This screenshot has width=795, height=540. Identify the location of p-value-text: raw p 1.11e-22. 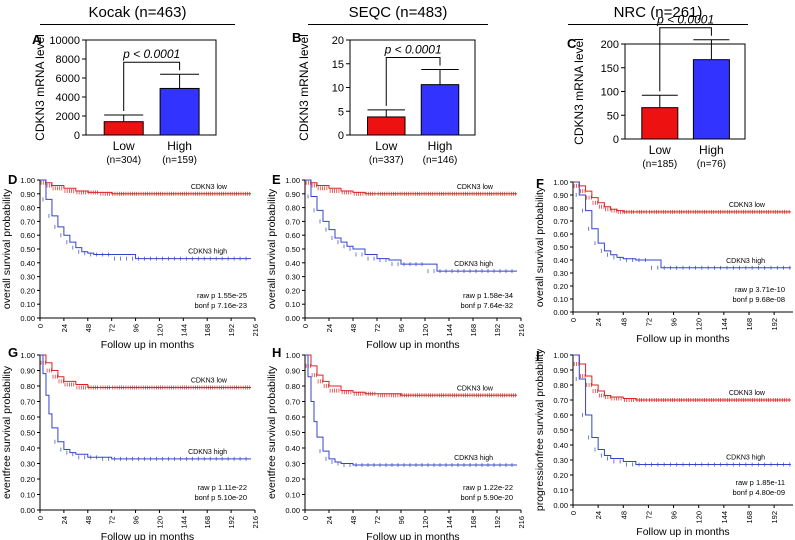
(222, 487).